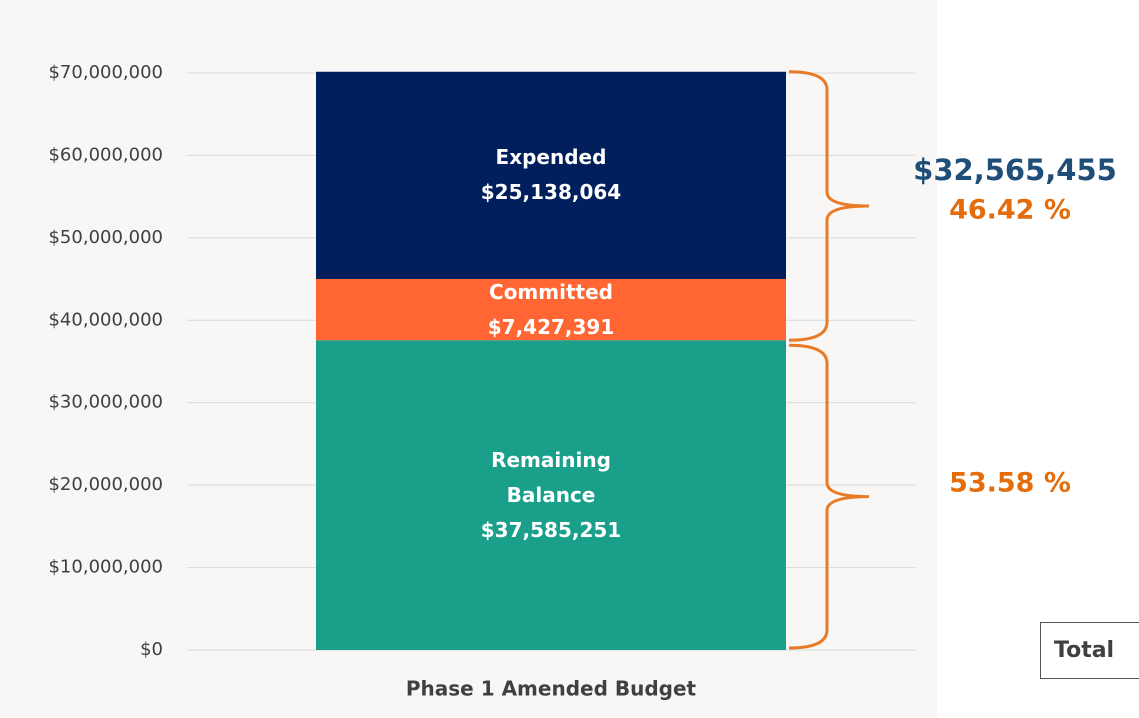 The image size is (1139, 718). What do you see at coordinates (551, 192) in the screenshot?
I see `value-label: $25,138,064` at bounding box center [551, 192].